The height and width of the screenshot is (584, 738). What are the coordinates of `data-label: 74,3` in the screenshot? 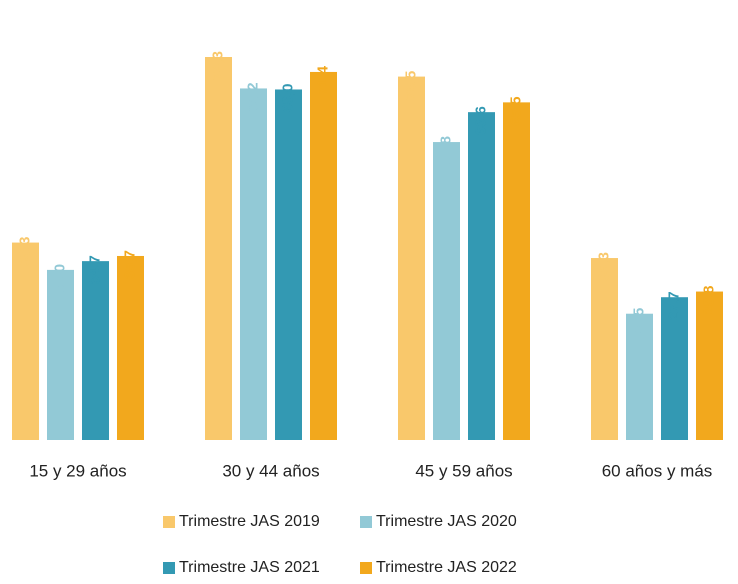 It's located at (217, 65).